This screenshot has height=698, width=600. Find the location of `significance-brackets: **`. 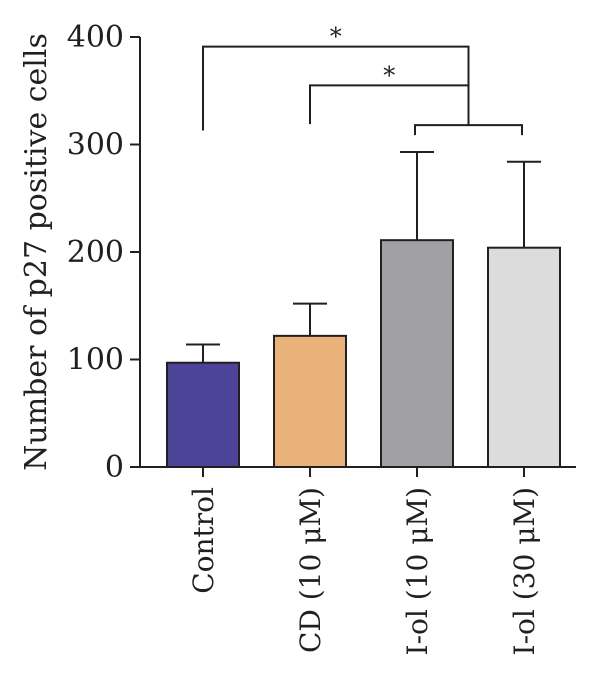

significance-brackets: ** is located at coordinates (362, 79).